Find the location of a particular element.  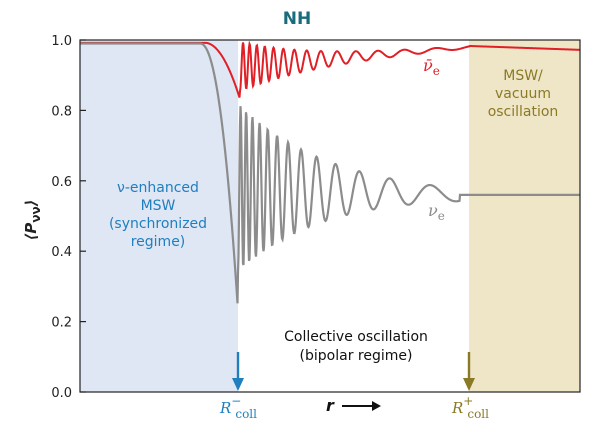

marker-r-coll-minus: R− coll is located at coordinates (238, 386).